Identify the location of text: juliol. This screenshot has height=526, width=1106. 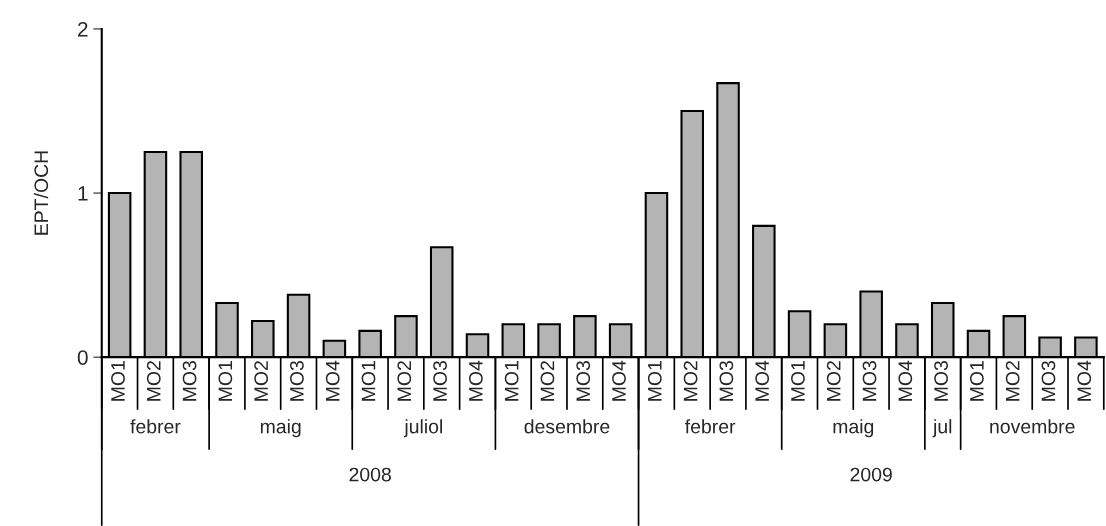
(422, 428).